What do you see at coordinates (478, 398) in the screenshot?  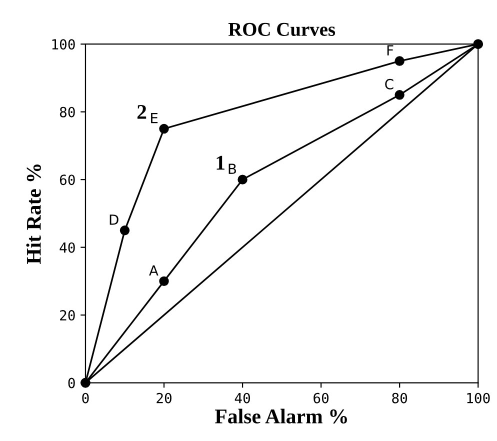 I see `x-tick-label: 100` at bounding box center [478, 398].